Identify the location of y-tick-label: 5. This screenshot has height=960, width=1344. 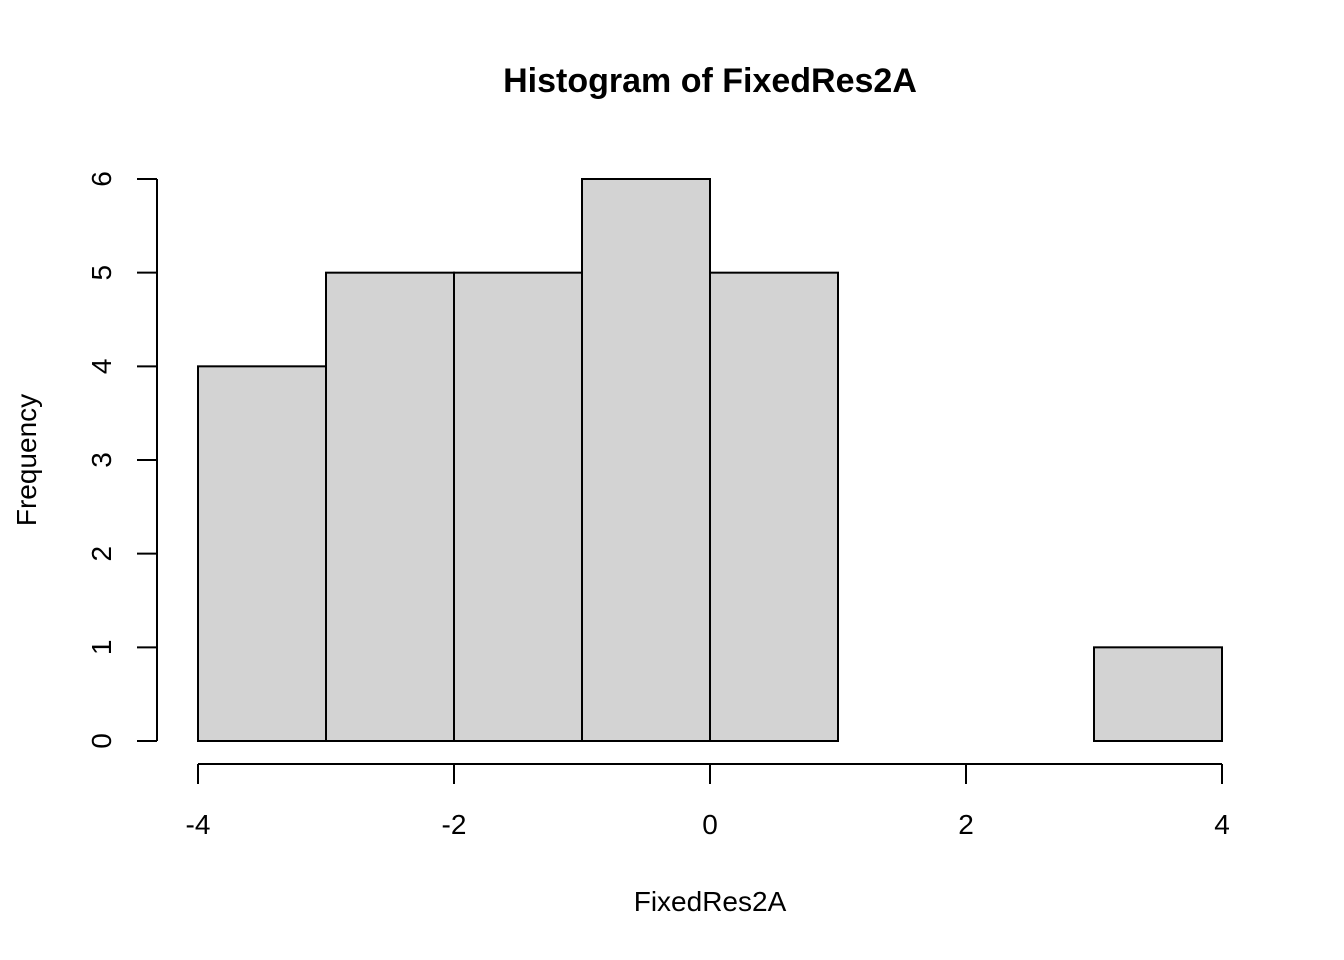
(101, 273).